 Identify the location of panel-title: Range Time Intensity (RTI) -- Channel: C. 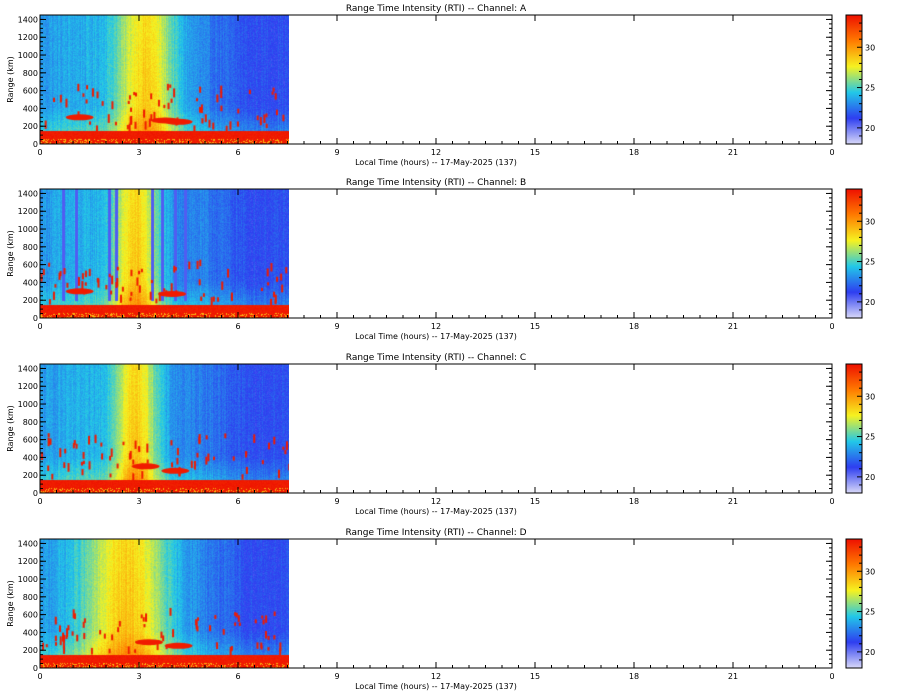
(436, 358).